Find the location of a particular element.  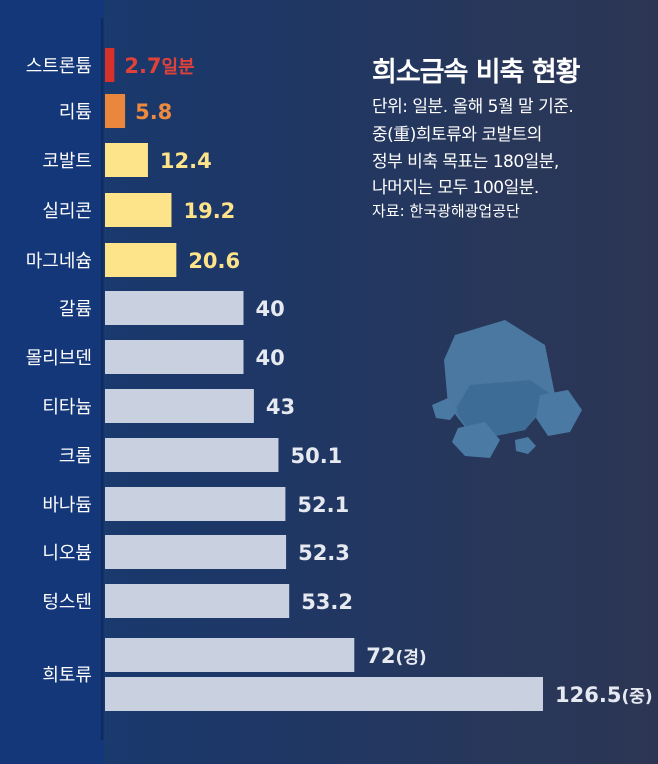

source-note: 자료: 한국광해광업공단 is located at coordinates (446, 211).